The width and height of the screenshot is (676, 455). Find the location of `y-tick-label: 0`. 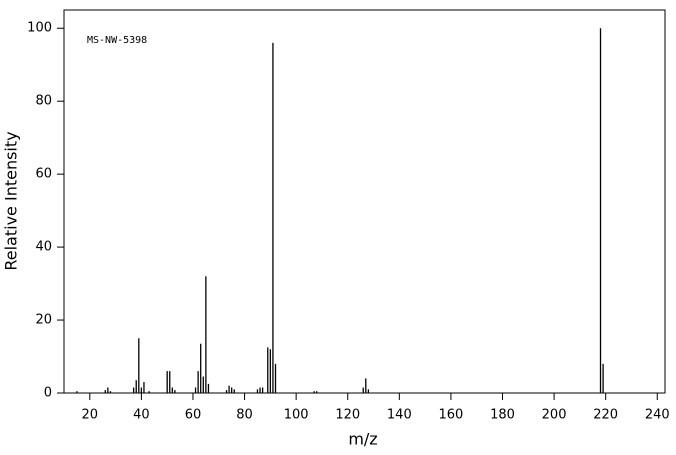

y-tick-label: 0 is located at coordinates (48, 393).